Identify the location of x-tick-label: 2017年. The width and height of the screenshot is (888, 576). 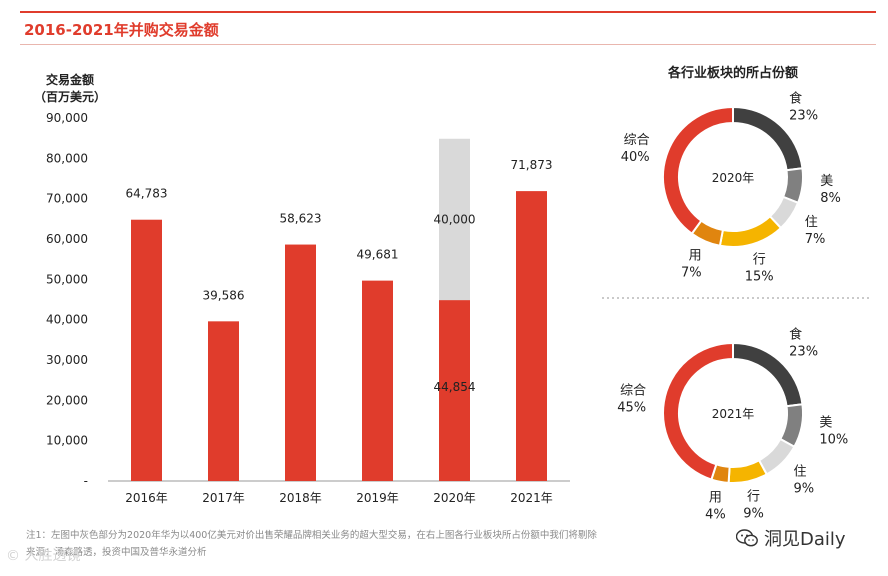
(223, 498).